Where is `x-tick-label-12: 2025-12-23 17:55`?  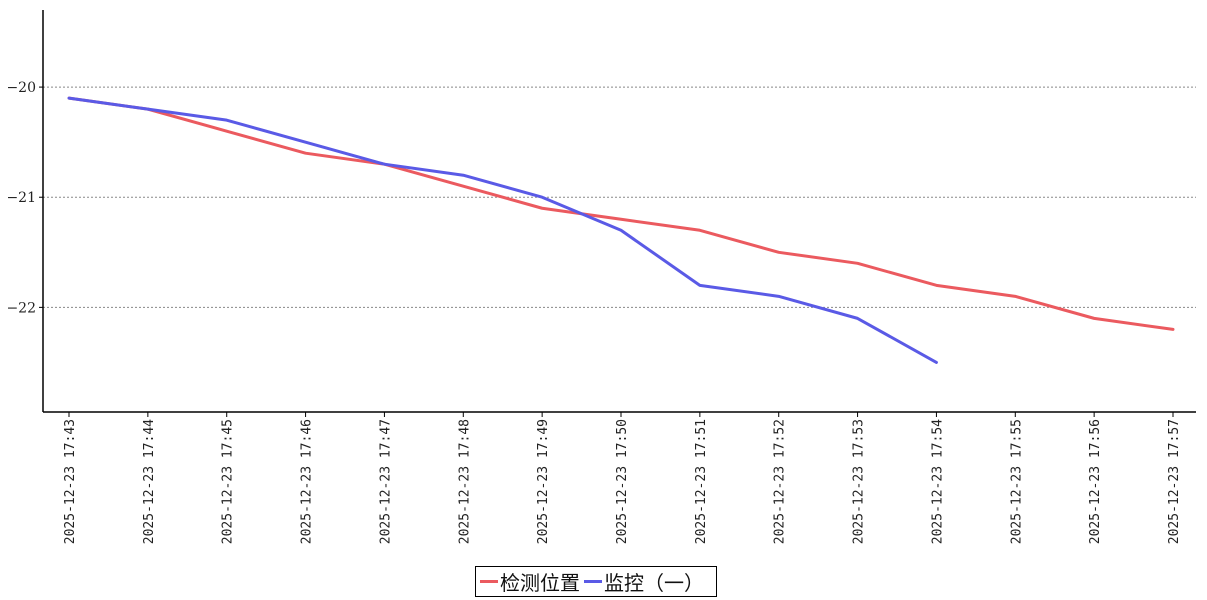 x-tick-label-12: 2025-12-23 17:55 is located at coordinates (1016, 481).